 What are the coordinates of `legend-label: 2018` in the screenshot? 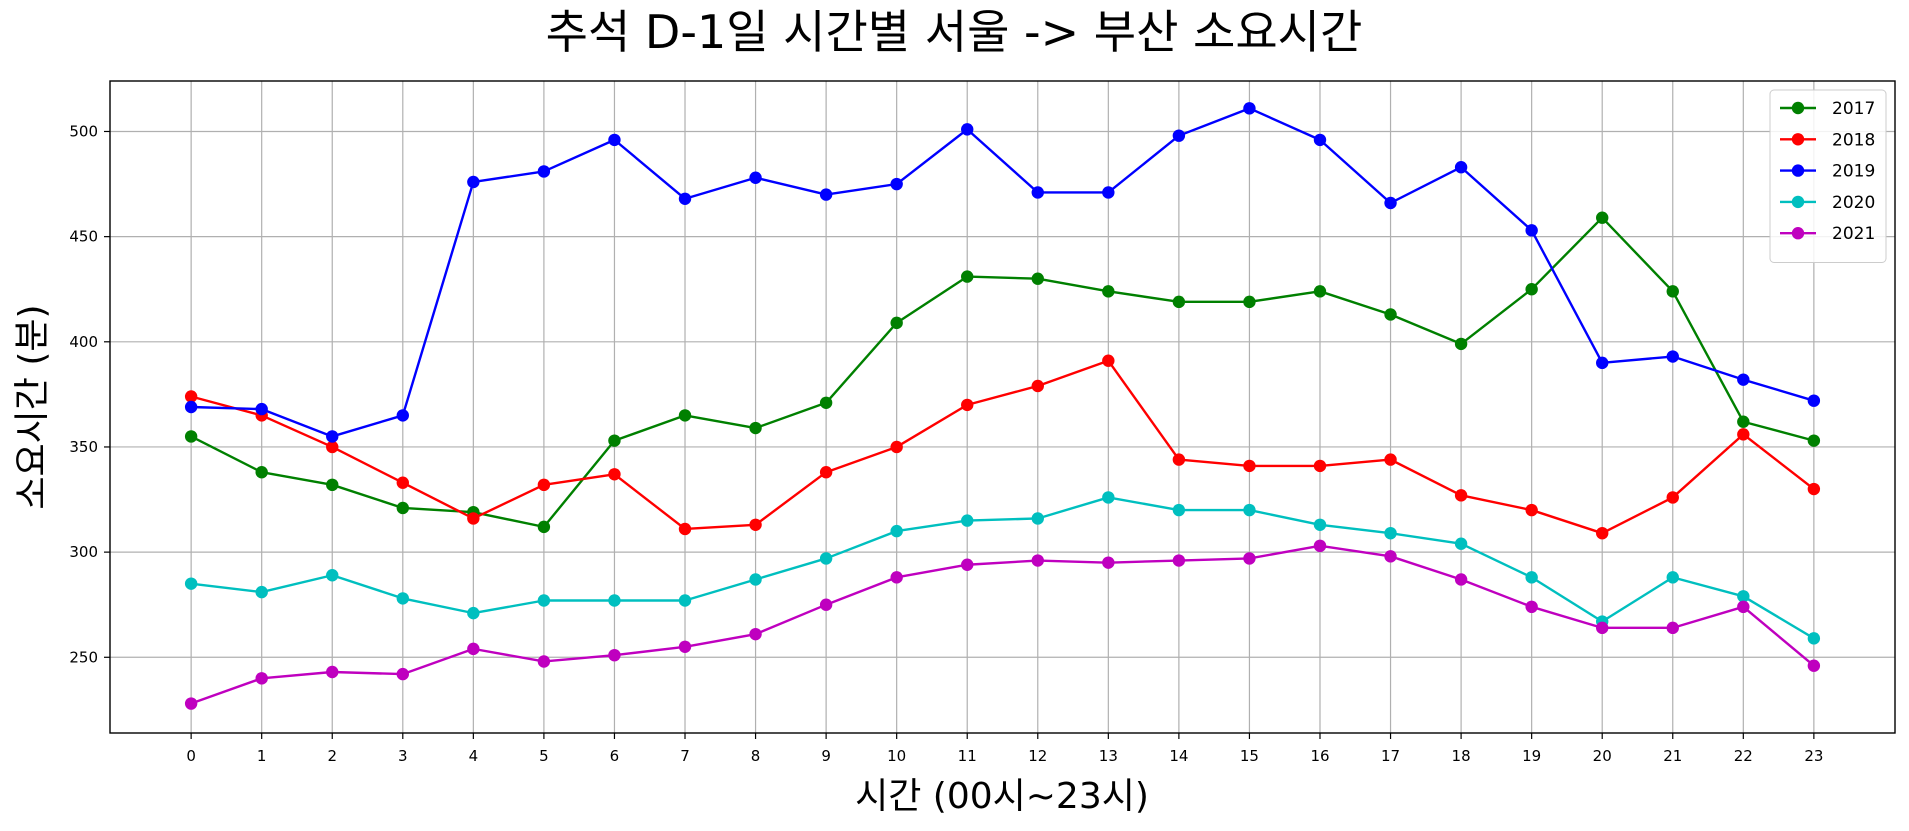 It's located at (1853, 140).